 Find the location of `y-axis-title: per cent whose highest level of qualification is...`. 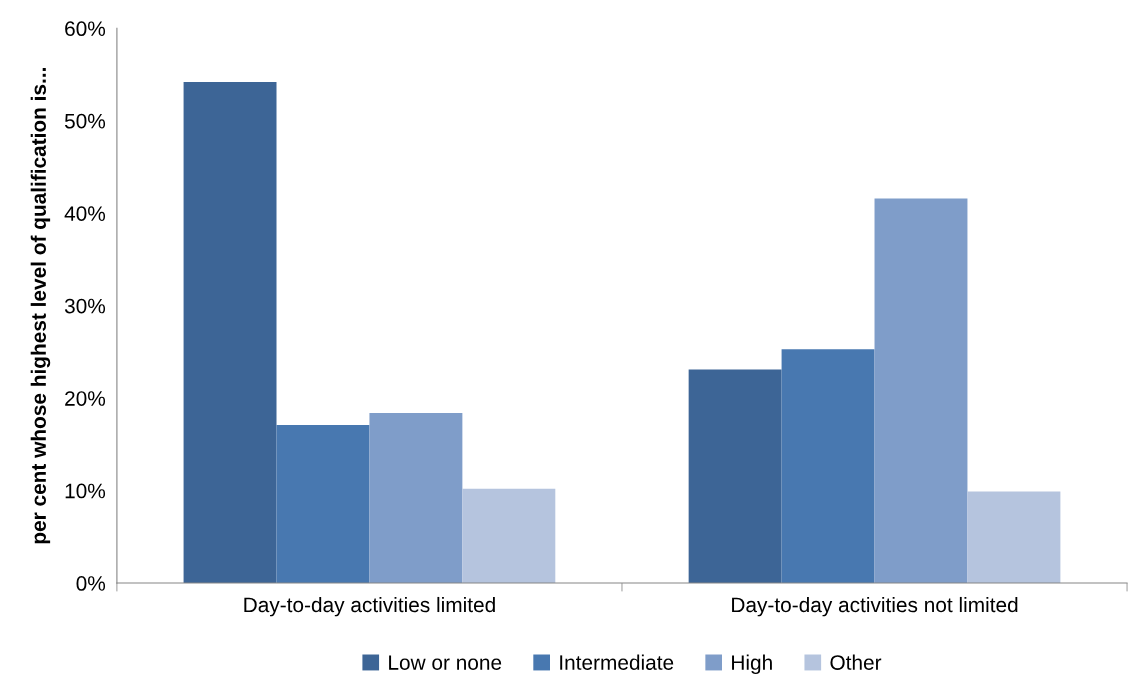

y-axis-title: per cent whose highest level of qualification is... is located at coordinates (40, 306).